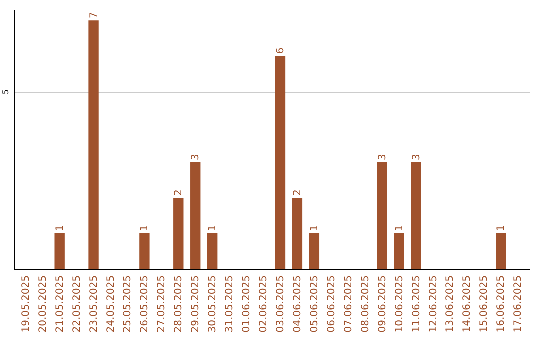 The height and width of the screenshot is (340, 540). I want to click on data-label: 6, so click(280, 51).